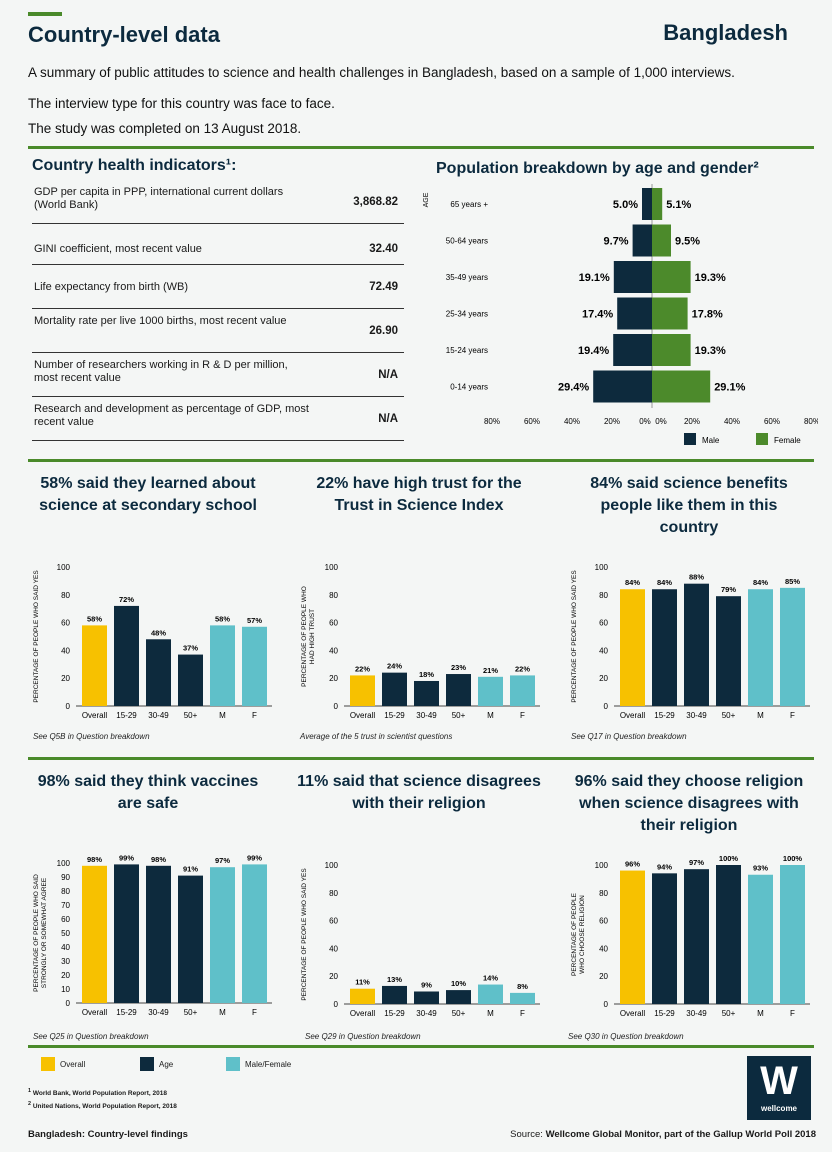 This screenshot has height=1152, width=832. Describe the element at coordinates (147, 1064) in the screenshot. I see `legend-age-swatch` at that location.